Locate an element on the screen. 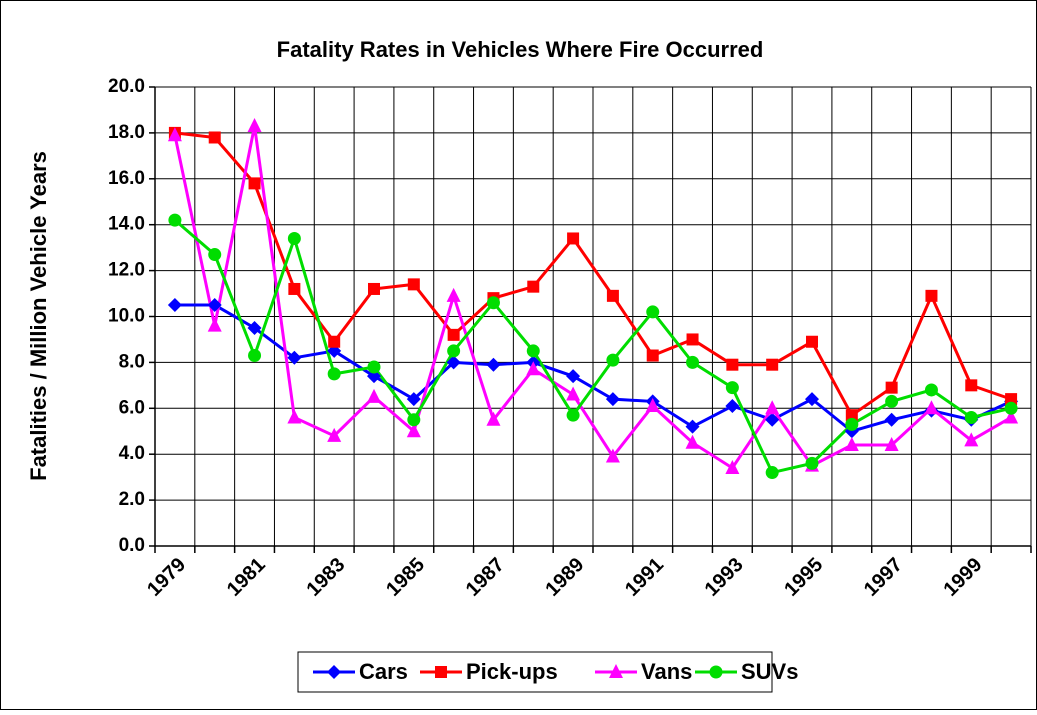  y-tick-label: 8.0 is located at coordinates (132, 361).